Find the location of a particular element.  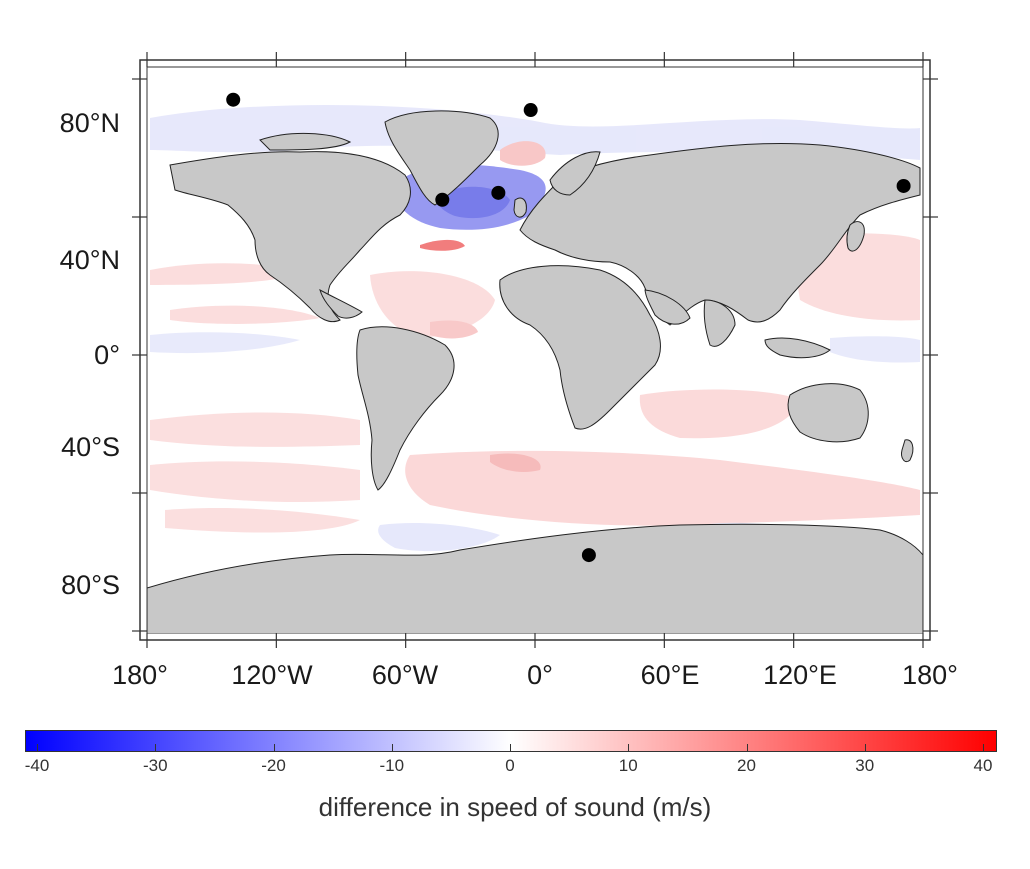

arabia is located at coordinates (667, 307).